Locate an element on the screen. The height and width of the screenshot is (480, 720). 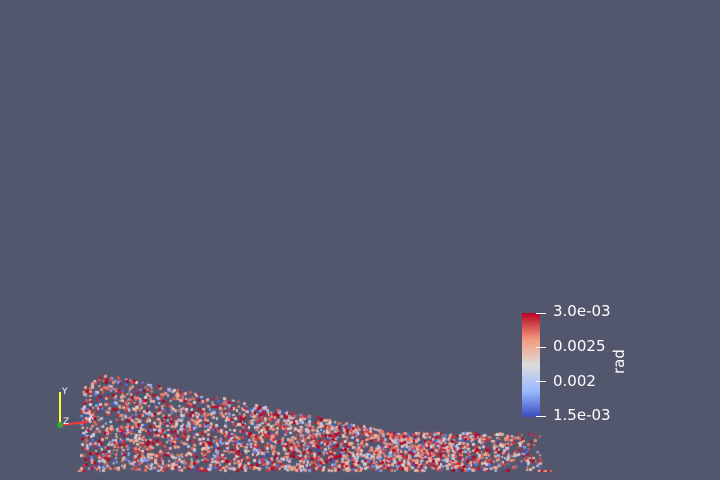
x-axis-line is located at coordinates (74, 423).